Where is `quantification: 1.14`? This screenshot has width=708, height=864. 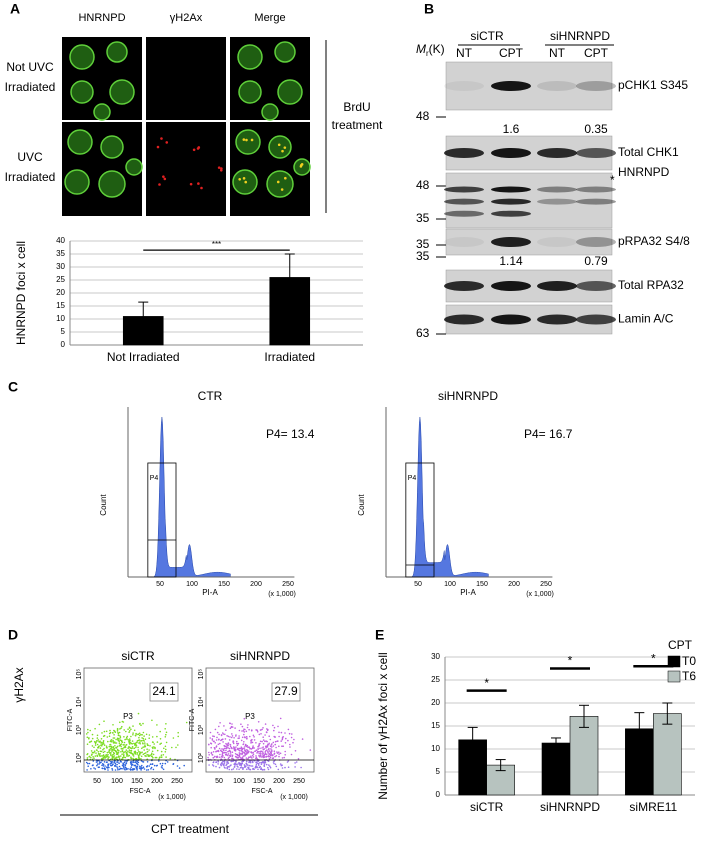
quantification: 1.14 is located at coordinates (511, 261).